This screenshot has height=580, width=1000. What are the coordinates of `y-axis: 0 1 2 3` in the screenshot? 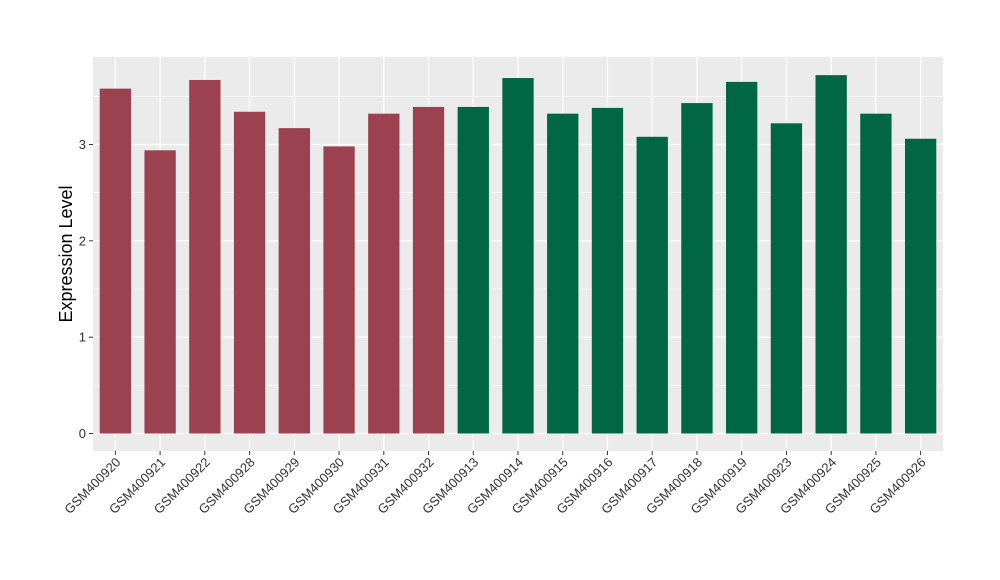 It's located at (86, 289).